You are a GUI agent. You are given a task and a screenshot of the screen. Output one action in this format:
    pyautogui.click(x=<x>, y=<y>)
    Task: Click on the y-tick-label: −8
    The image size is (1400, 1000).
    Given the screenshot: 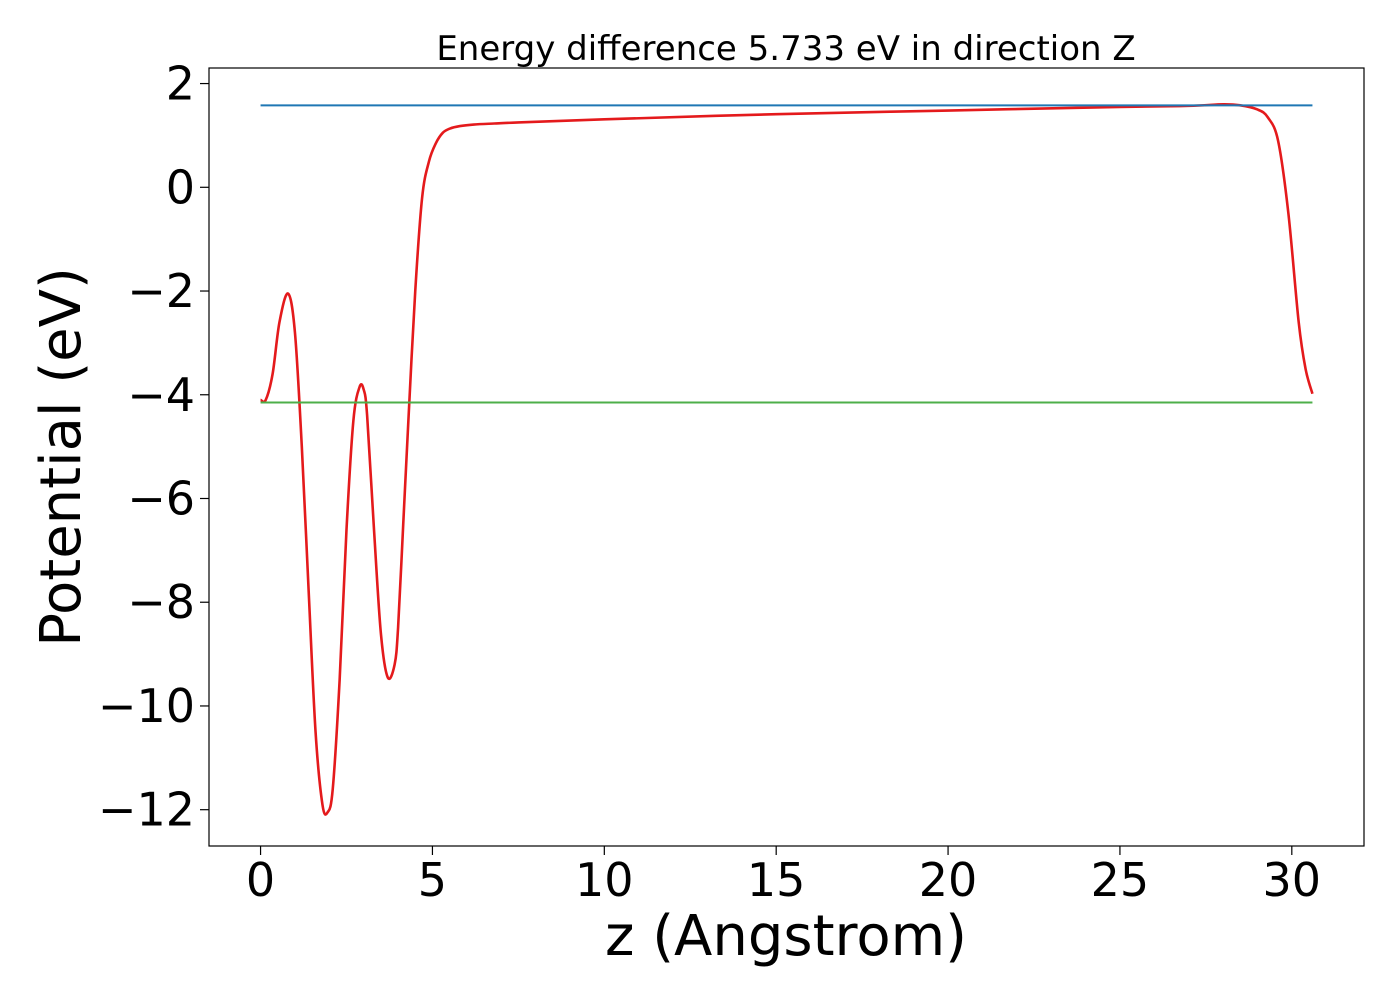 What is the action you would take?
    pyautogui.click(x=161, y=602)
    